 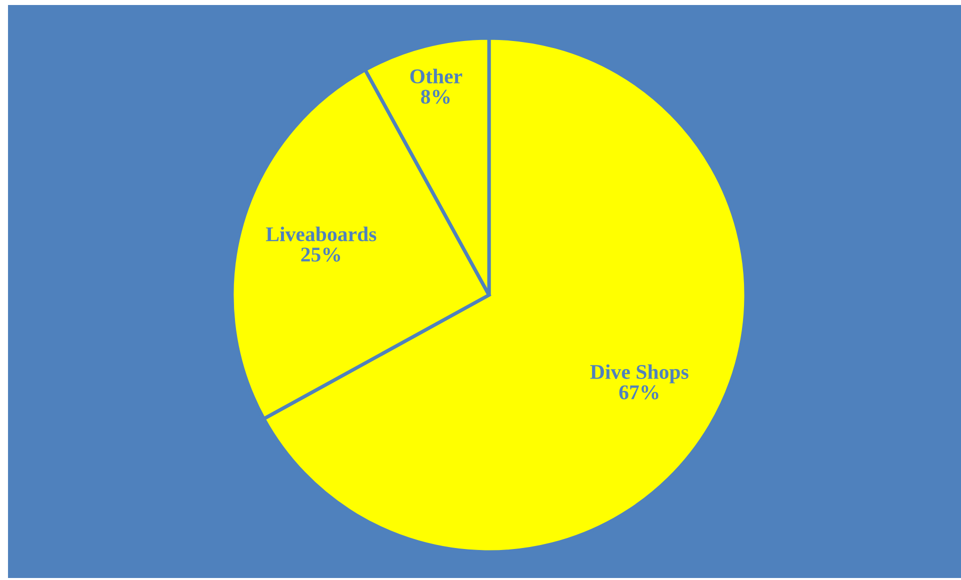 What do you see at coordinates (435, 97) in the screenshot?
I see `data-label: 8%` at bounding box center [435, 97].